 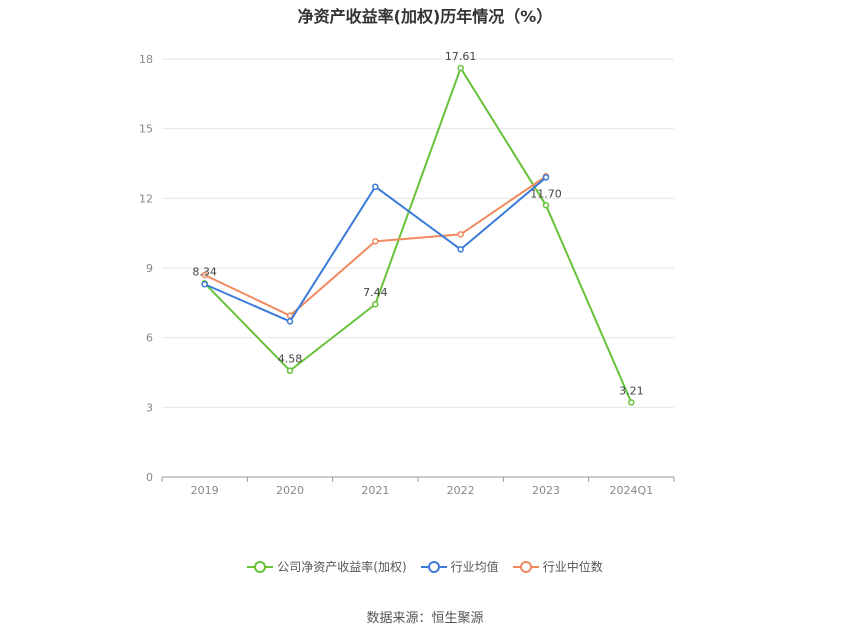 What do you see at coordinates (290, 490) in the screenshot?
I see `x-tick-label: 2020` at bounding box center [290, 490].